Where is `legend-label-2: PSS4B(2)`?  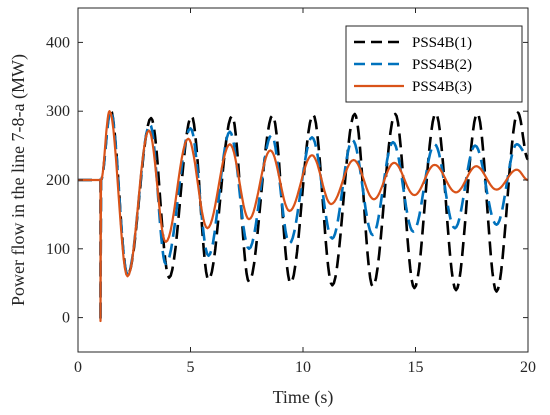
legend-label-2: PSS4B(2) is located at coordinates (442, 65).